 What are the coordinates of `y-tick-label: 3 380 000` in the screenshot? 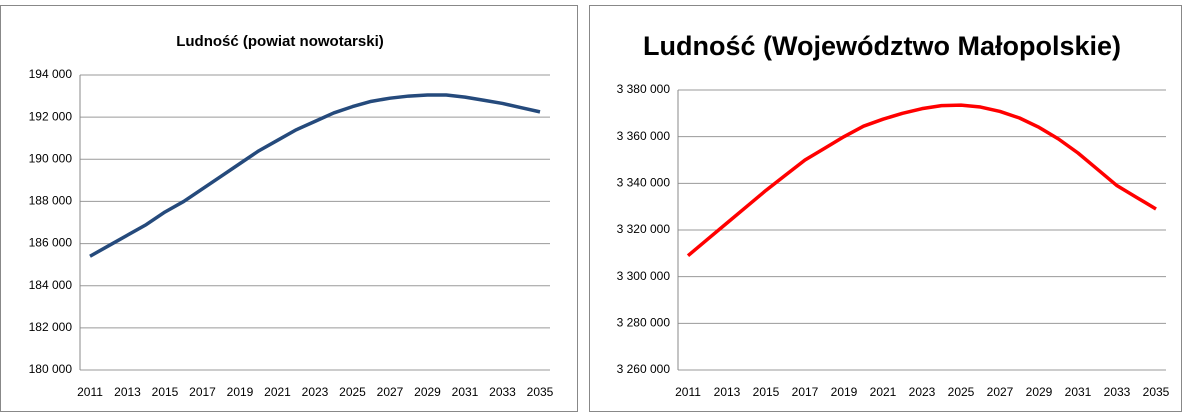 It's located at (644, 89).